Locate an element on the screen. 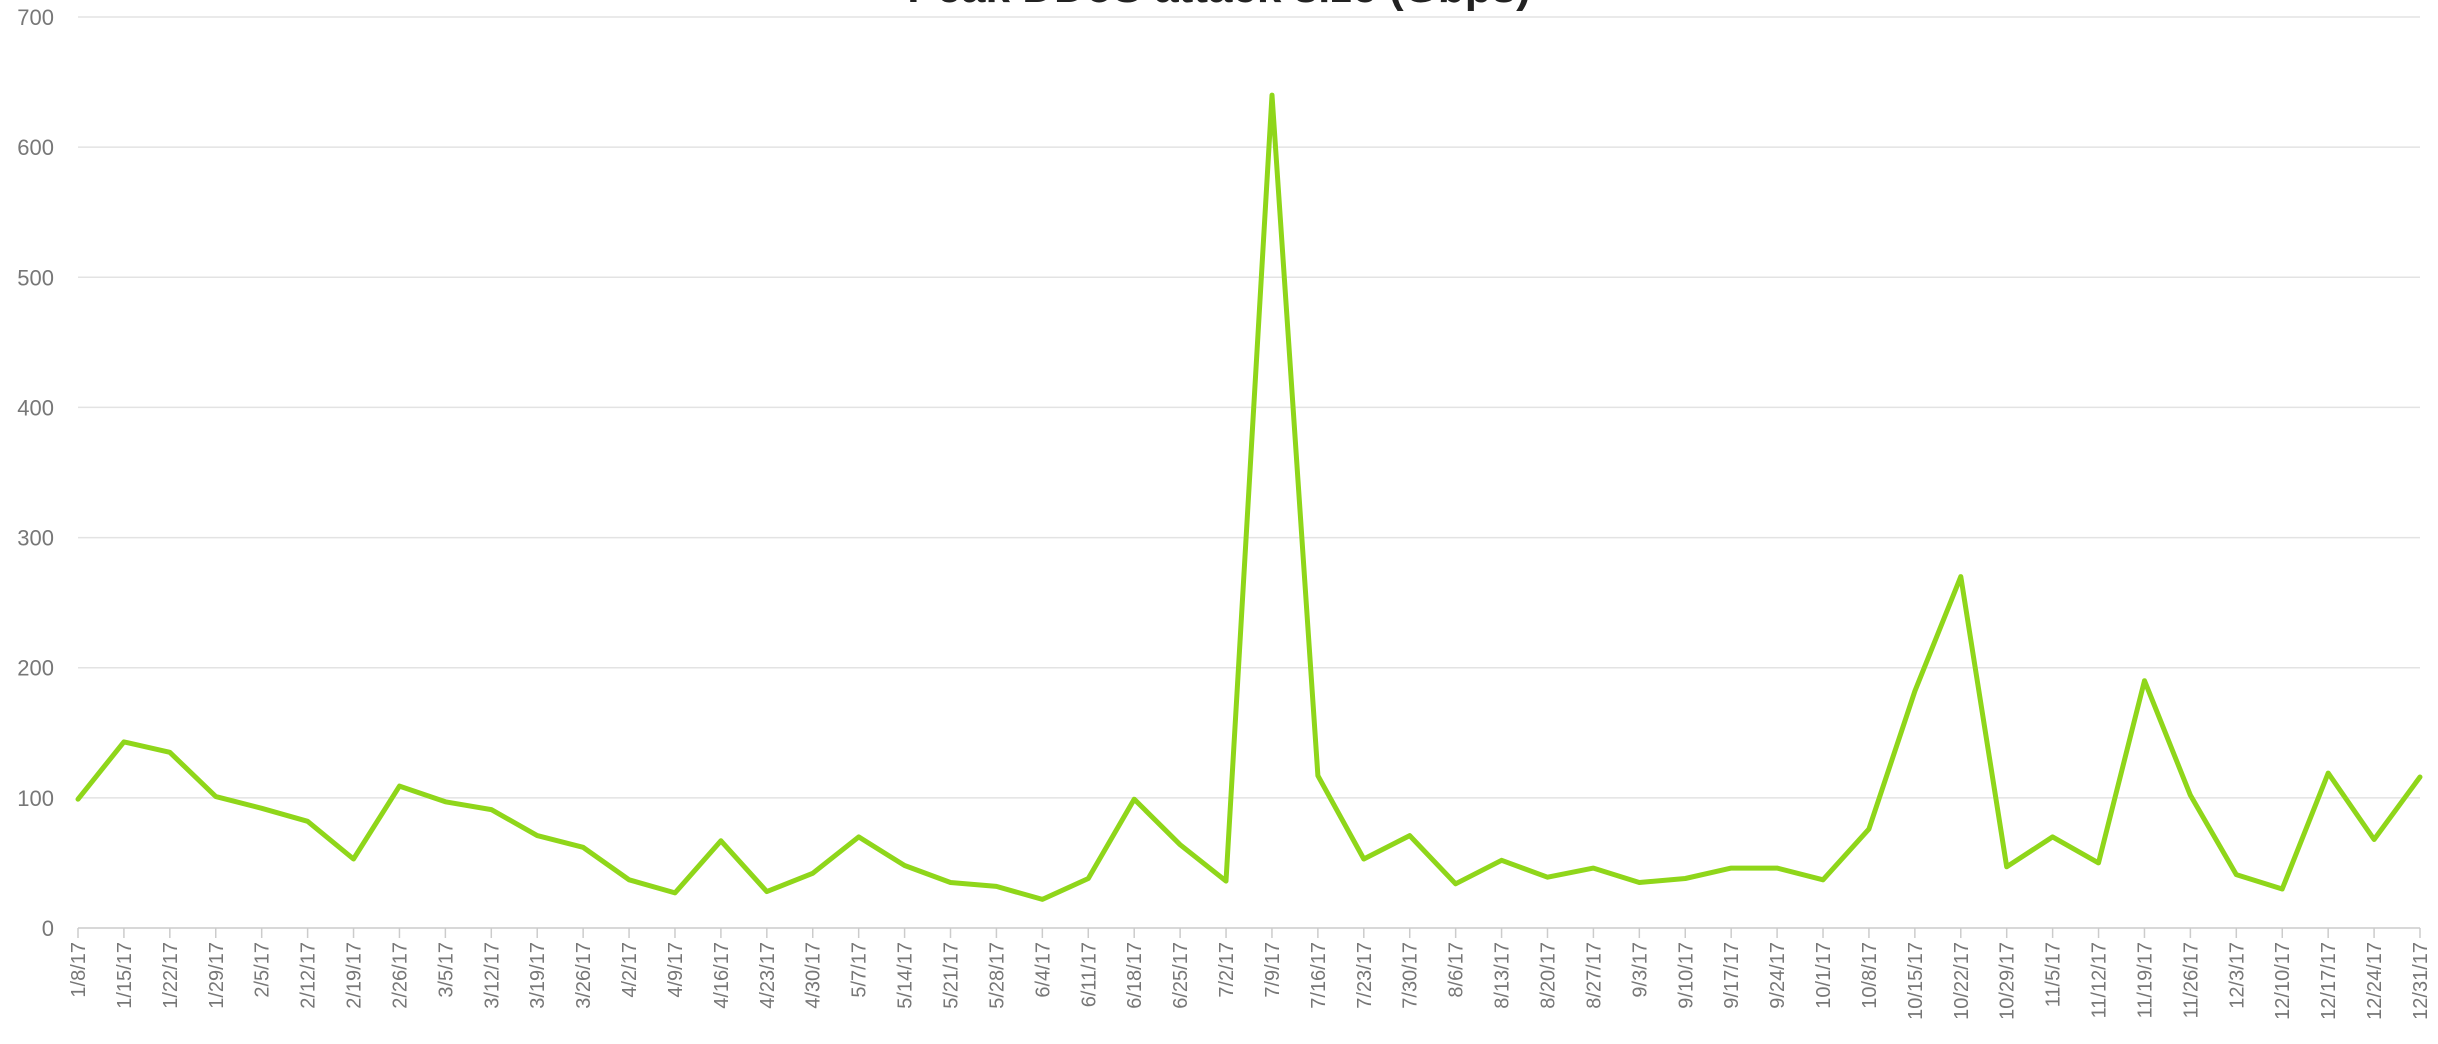 This screenshot has height=1044, width=2438. x-tick-label: 3/19/17 is located at coordinates (538, 975).